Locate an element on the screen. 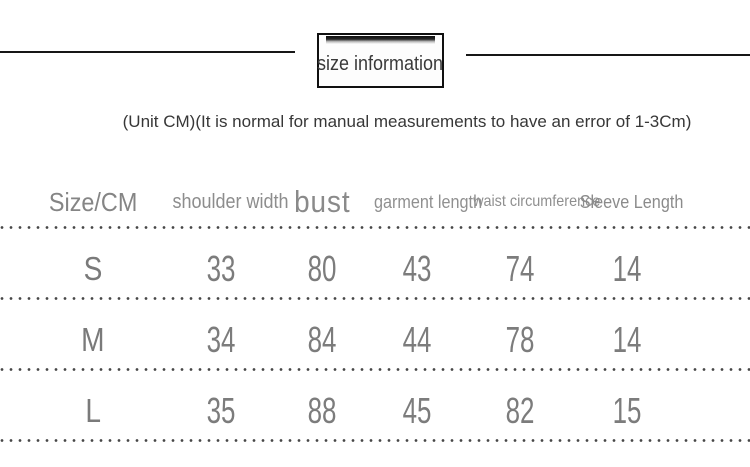 The height and width of the screenshot is (467, 750). cell-value: 88 is located at coordinates (322, 410).